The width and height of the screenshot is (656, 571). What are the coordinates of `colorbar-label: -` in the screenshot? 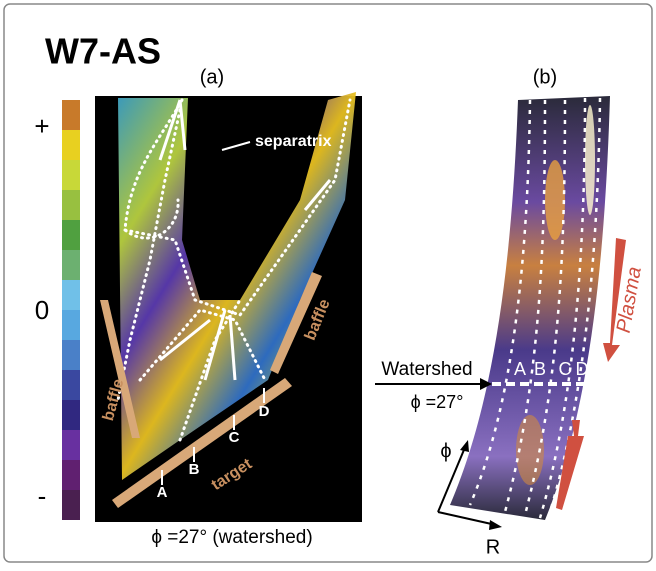 It's located at (42, 496).